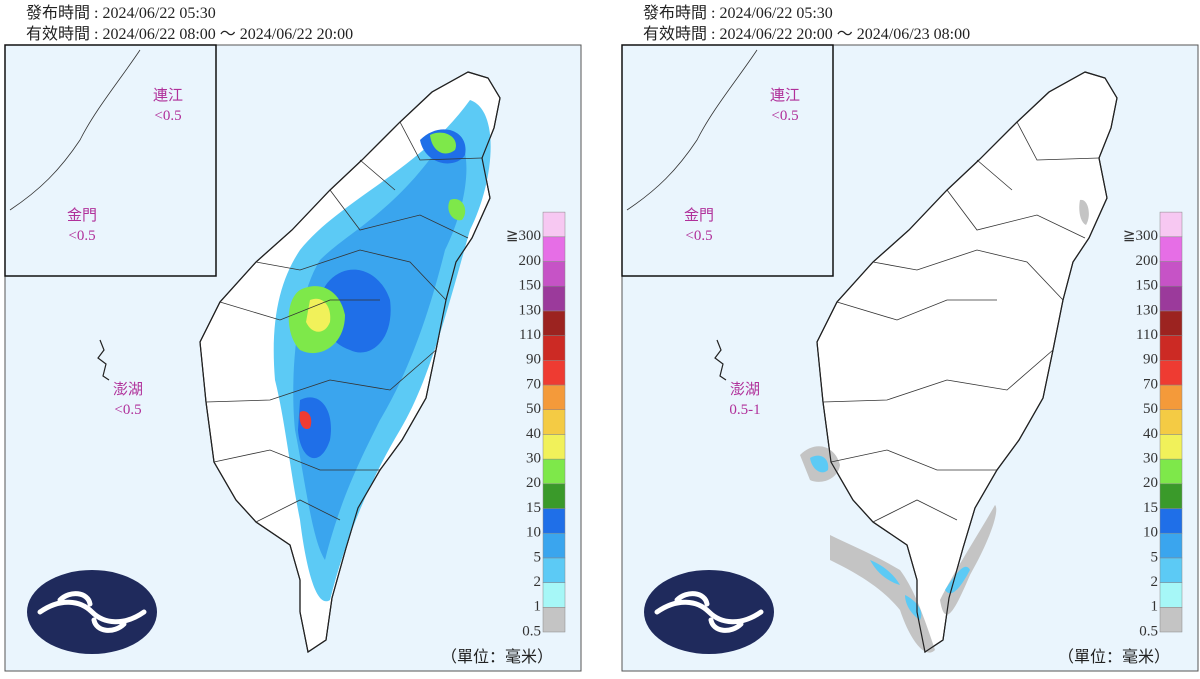  Describe the element at coordinates (523, 236) in the screenshot. I see `legend-label: ≧300` at that location.